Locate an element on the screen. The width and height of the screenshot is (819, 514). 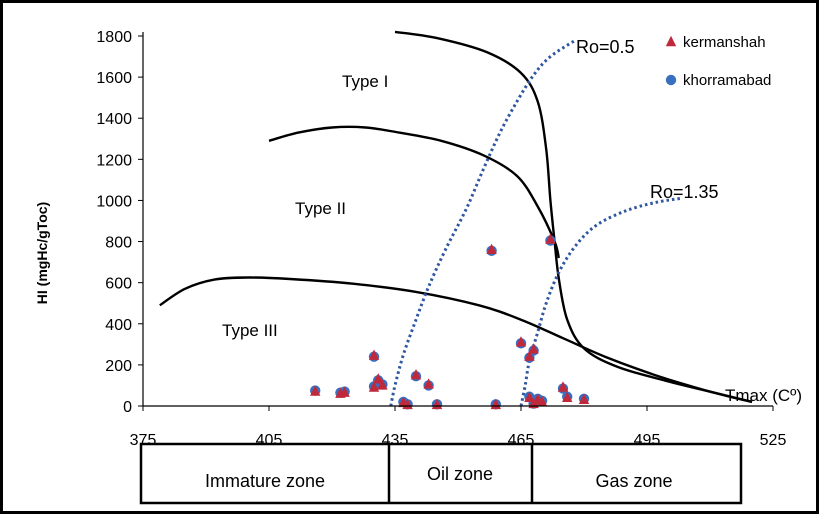
zone-bar-outline is located at coordinates (441, 473).